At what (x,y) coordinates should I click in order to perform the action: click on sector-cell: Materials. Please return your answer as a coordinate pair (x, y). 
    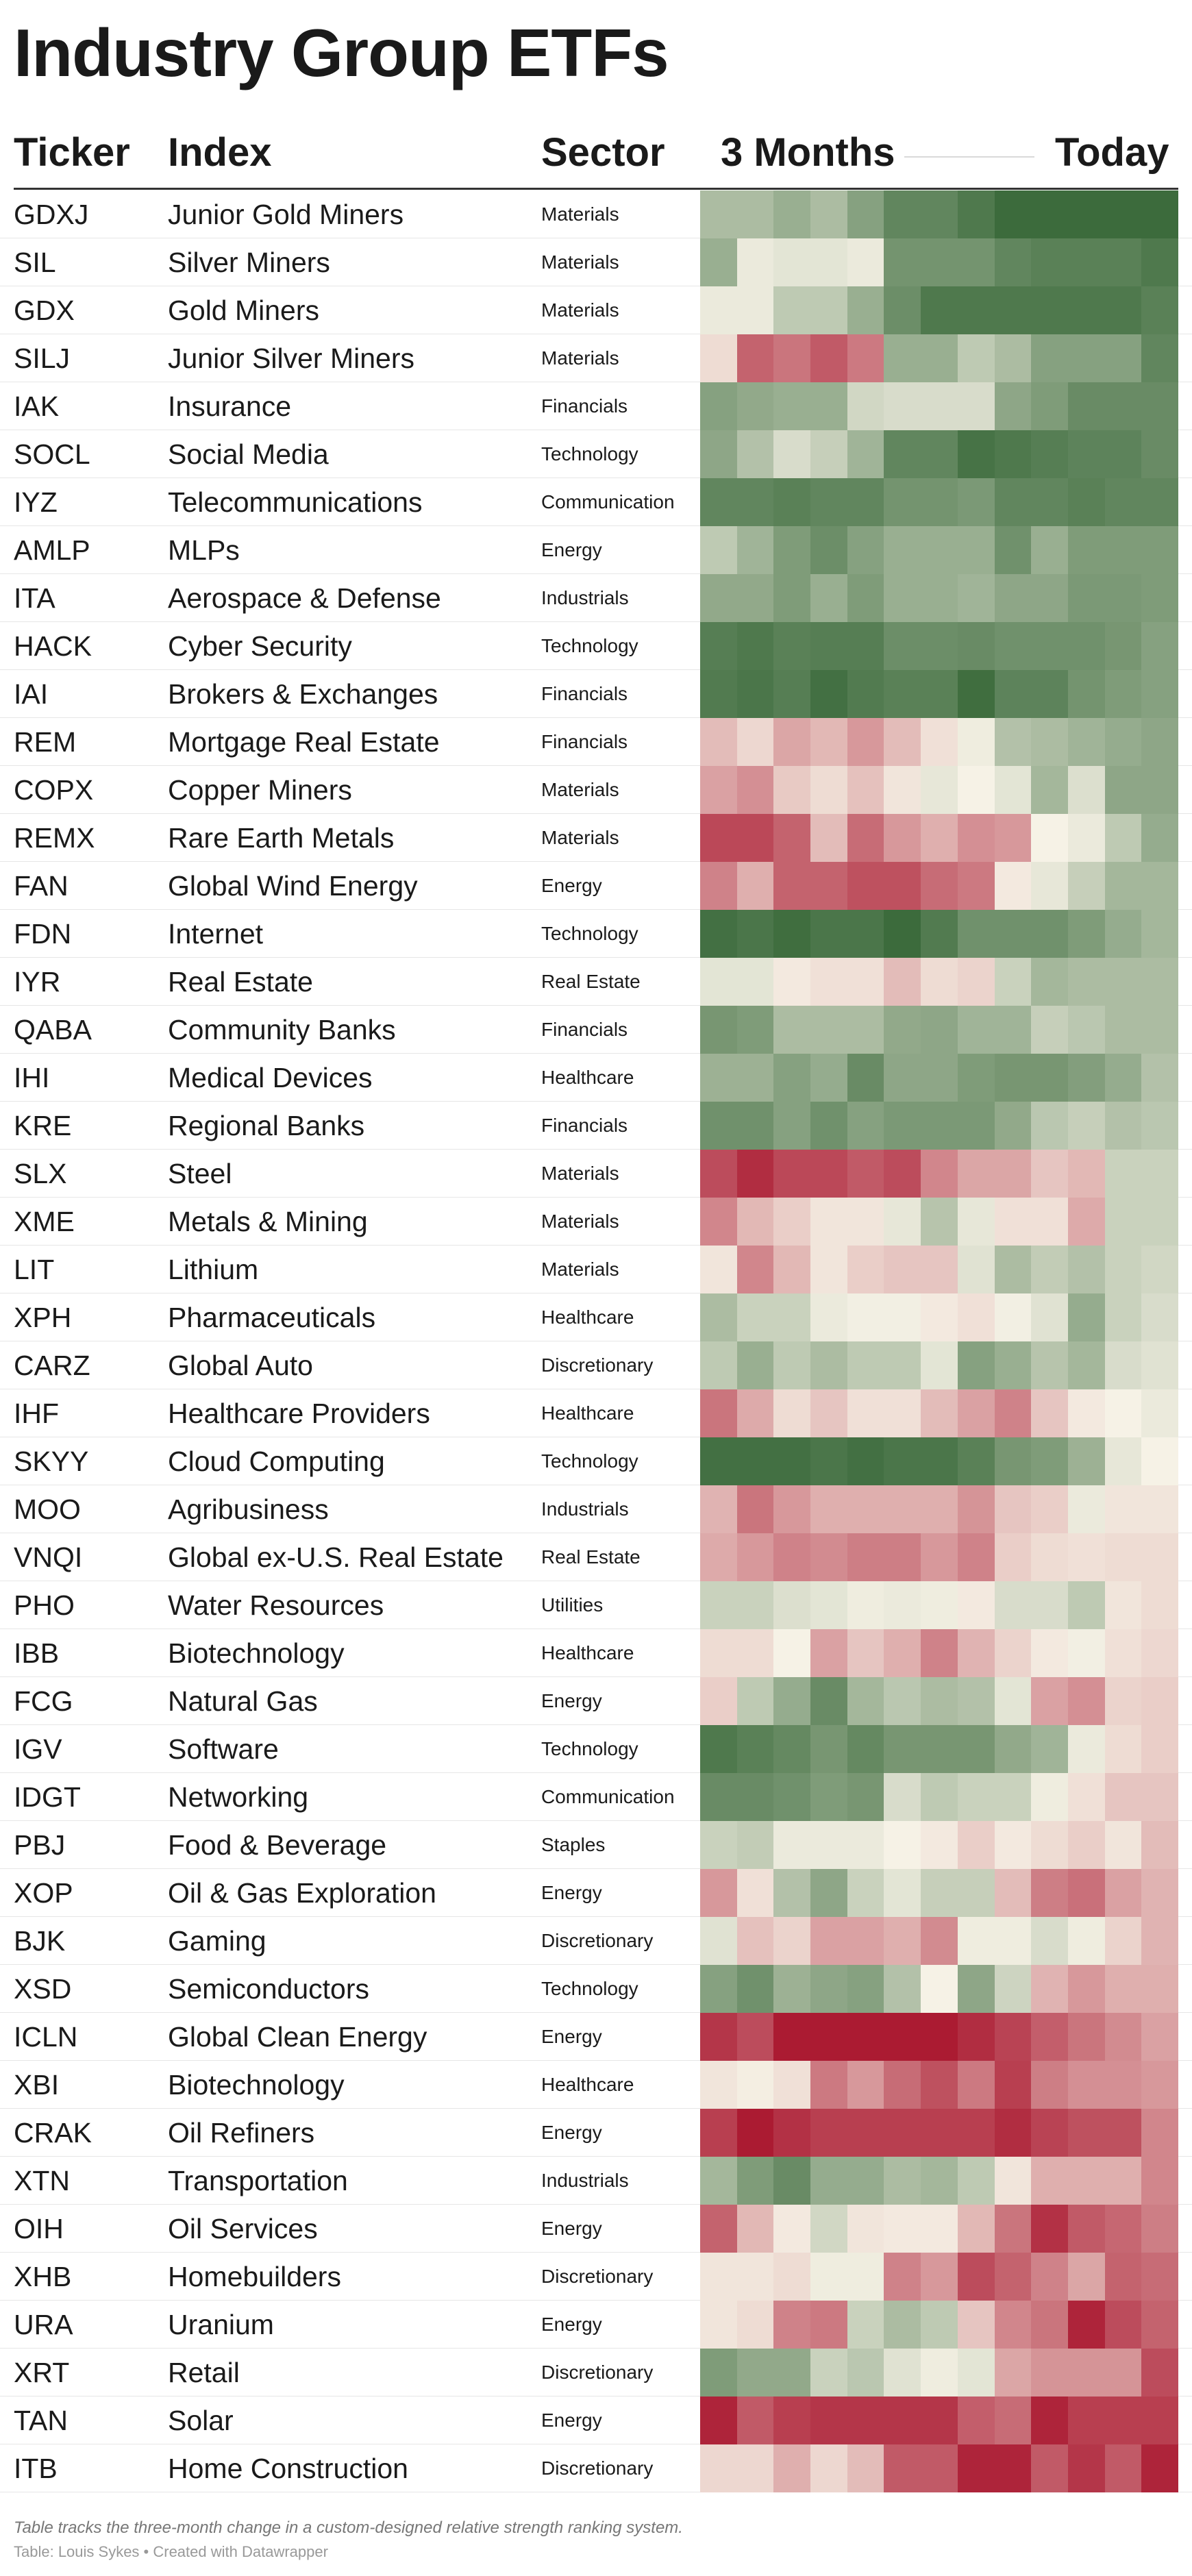
    Looking at the image, I should click on (580, 358).